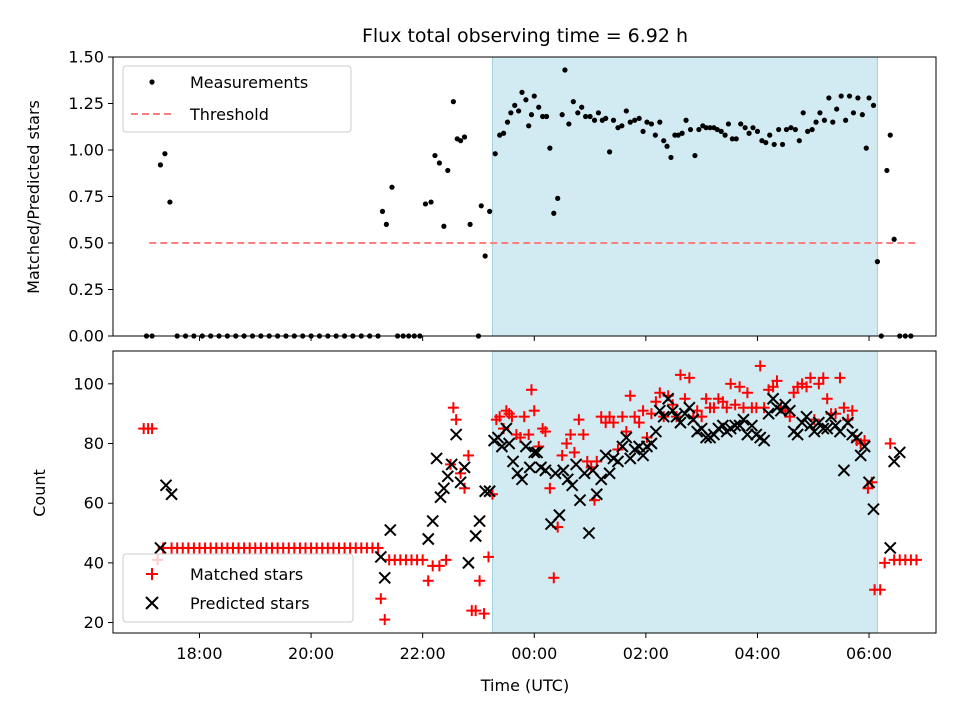 This screenshot has height=720, width=960. What do you see at coordinates (94, 562) in the screenshot?
I see `bottom-y-tick-label: 40` at bounding box center [94, 562].